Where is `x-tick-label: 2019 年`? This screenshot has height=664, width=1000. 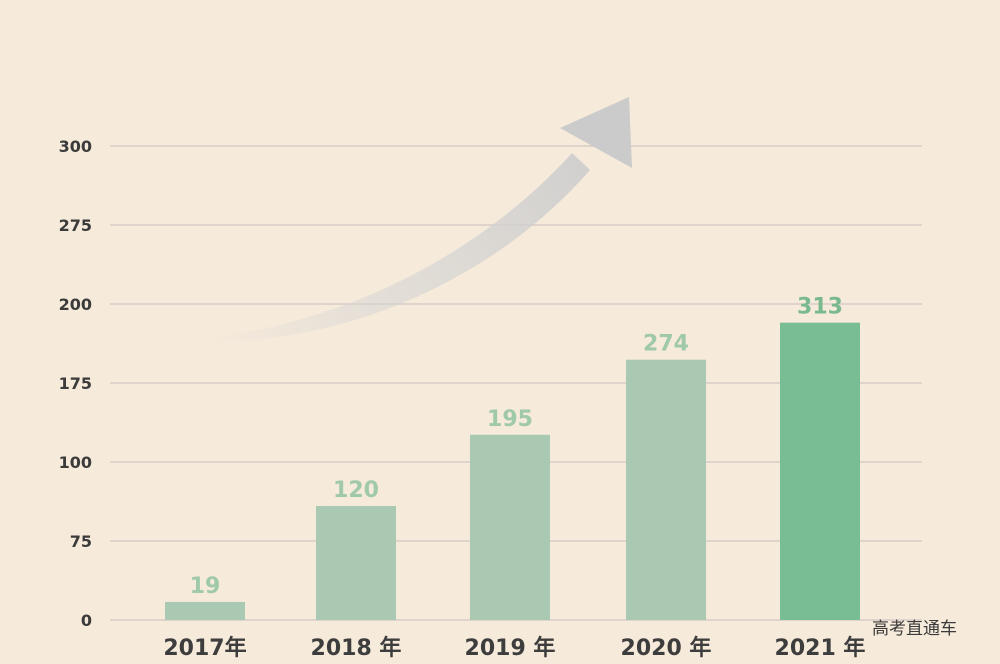
x-tick-label: 2019 年 is located at coordinates (510, 648).